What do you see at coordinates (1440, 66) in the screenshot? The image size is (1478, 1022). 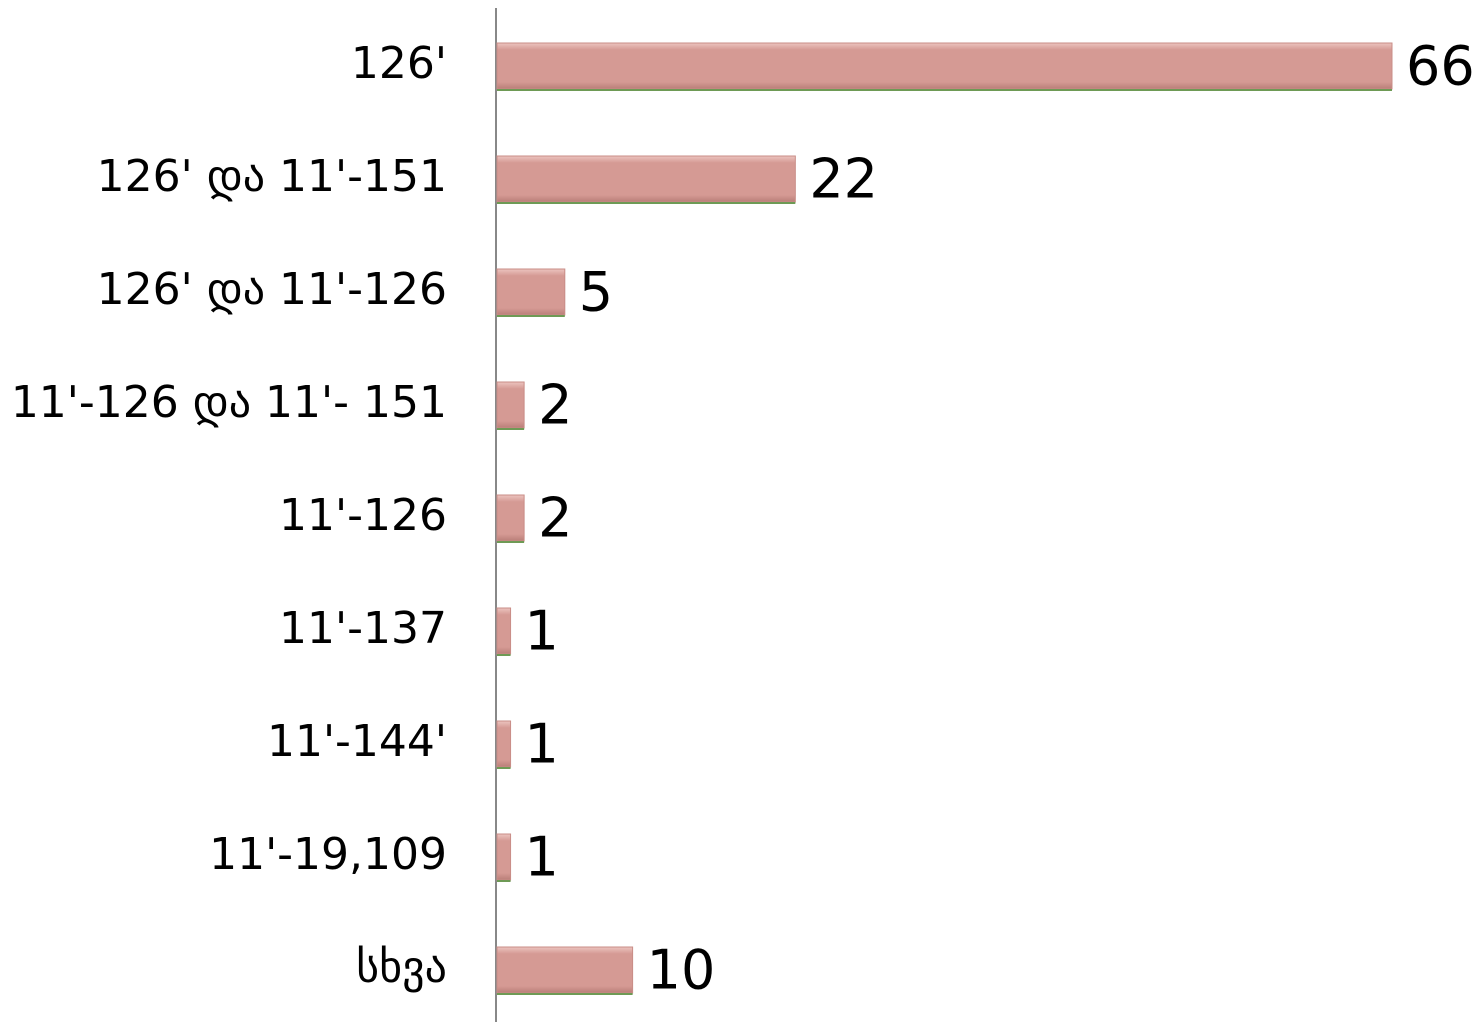 I see `data-label: 66` at bounding box center [1440, 66].